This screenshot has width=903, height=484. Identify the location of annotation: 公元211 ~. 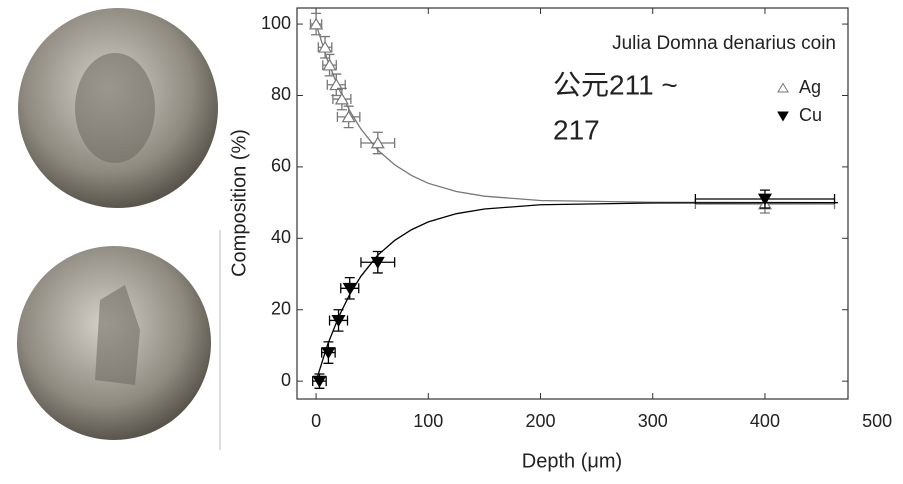
(615, 84).